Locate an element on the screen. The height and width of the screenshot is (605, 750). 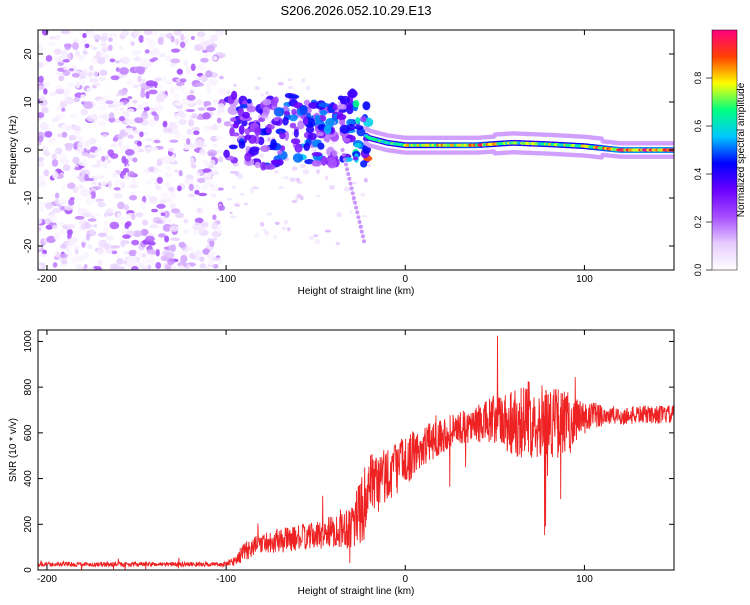
snr-y-tick-label: 400 is located at coordinates (28, 478).